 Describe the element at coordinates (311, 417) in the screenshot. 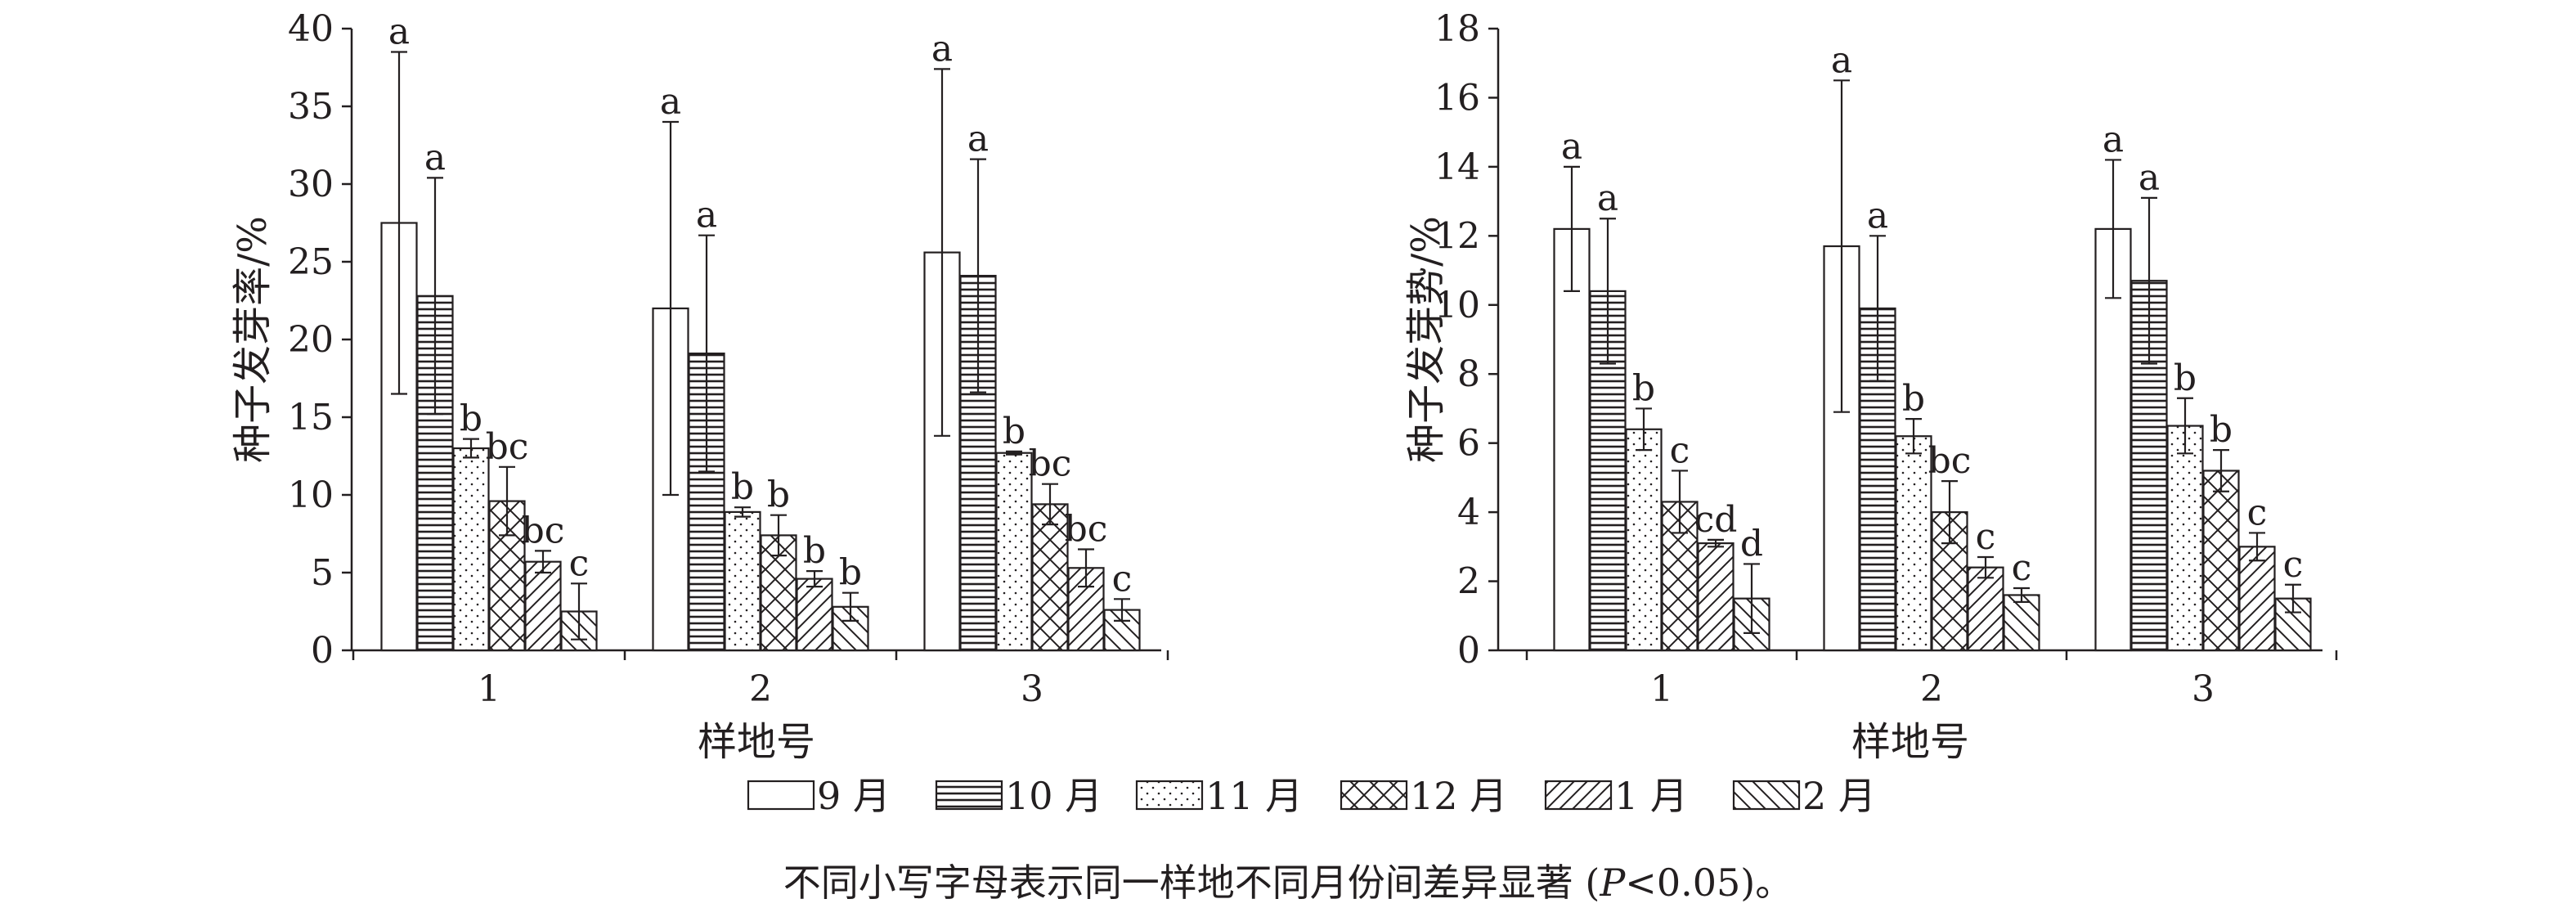

I see `y-tick-label: 15` at that location.